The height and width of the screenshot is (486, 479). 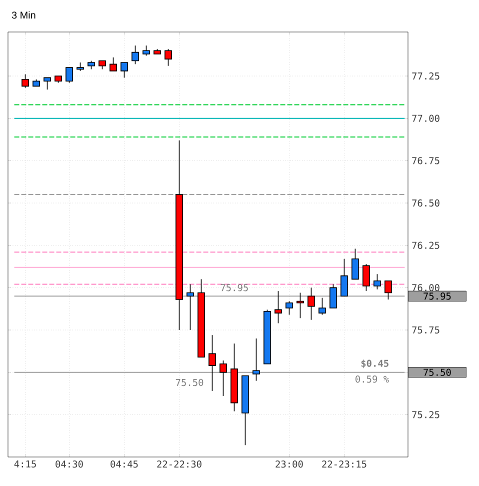 What do you see at coordinates (437, 372) in the screenshot?
I see `ref-line-label: 75.50` at bounding box center [437, 372].